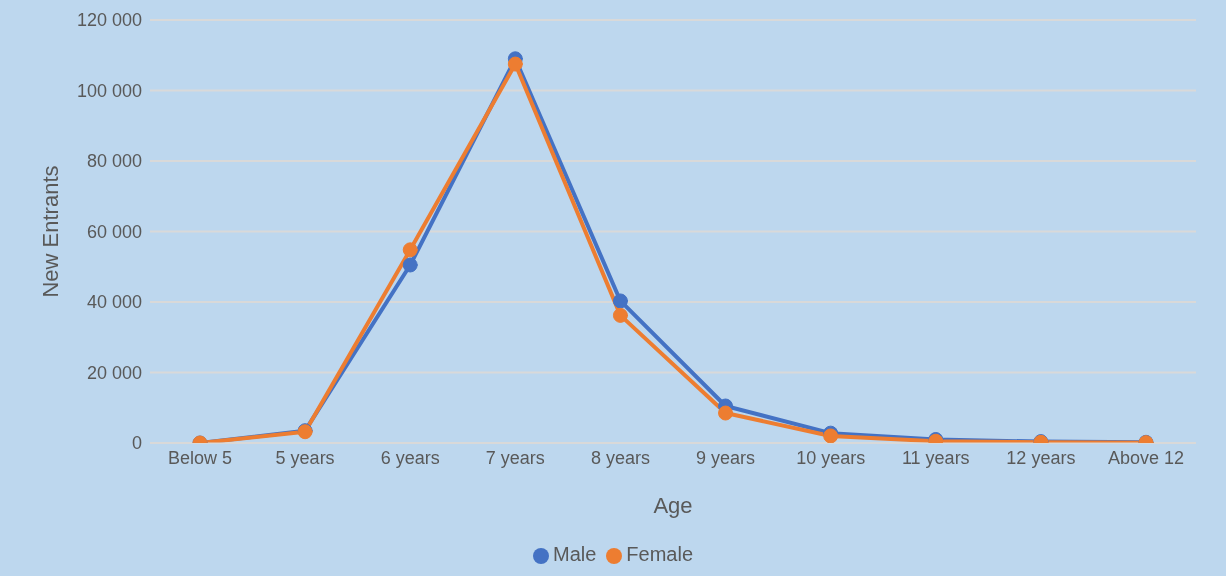 This screenshot has height=576, width=1226. What do you see at coordinates (305, 457) in the screenshot?
I see `x-tick-label: 5 years` at bounding box center [305, 457].